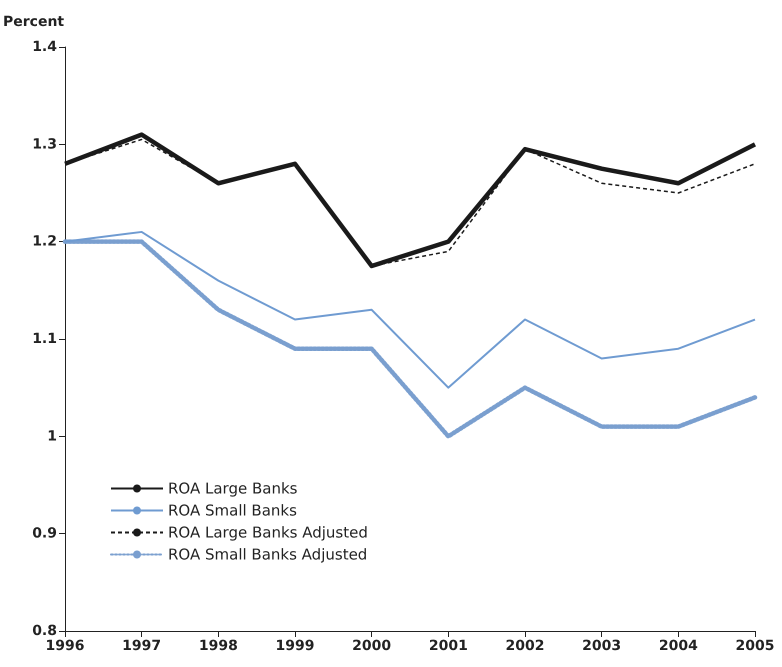 The height and width of the screenshot is (667, 782). Describe the element at coordinates (44, 534) in the screenshot. I see `y-tick-label: 0.9` at that location.